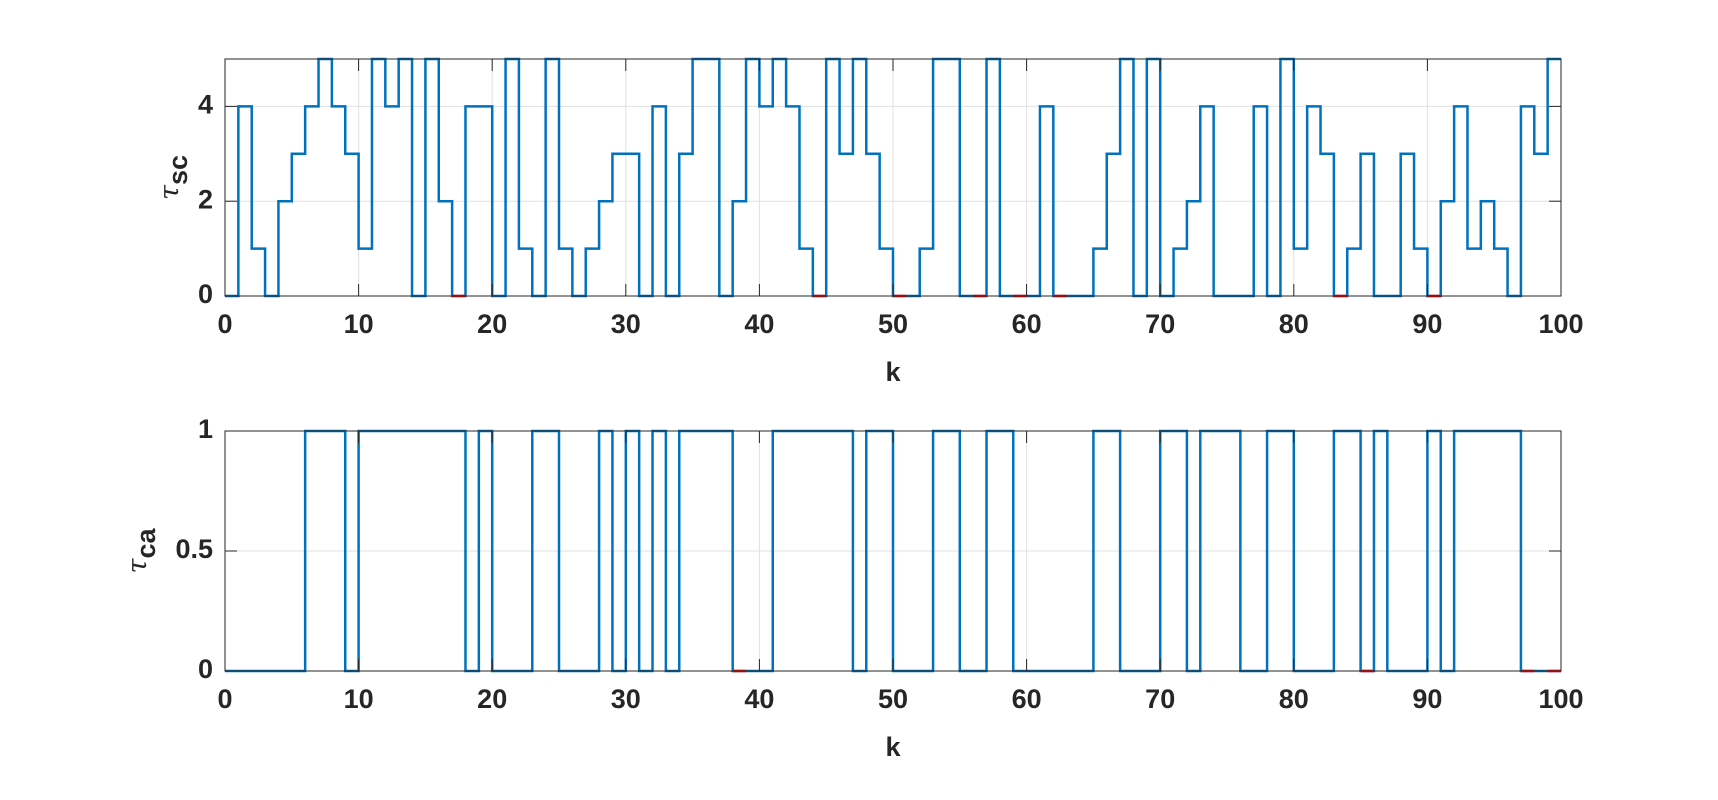  What do you see at coordinates (194, 549) in the screenshot?
I see `y-tick-label: 0.5` at bounding box center [194, 549].